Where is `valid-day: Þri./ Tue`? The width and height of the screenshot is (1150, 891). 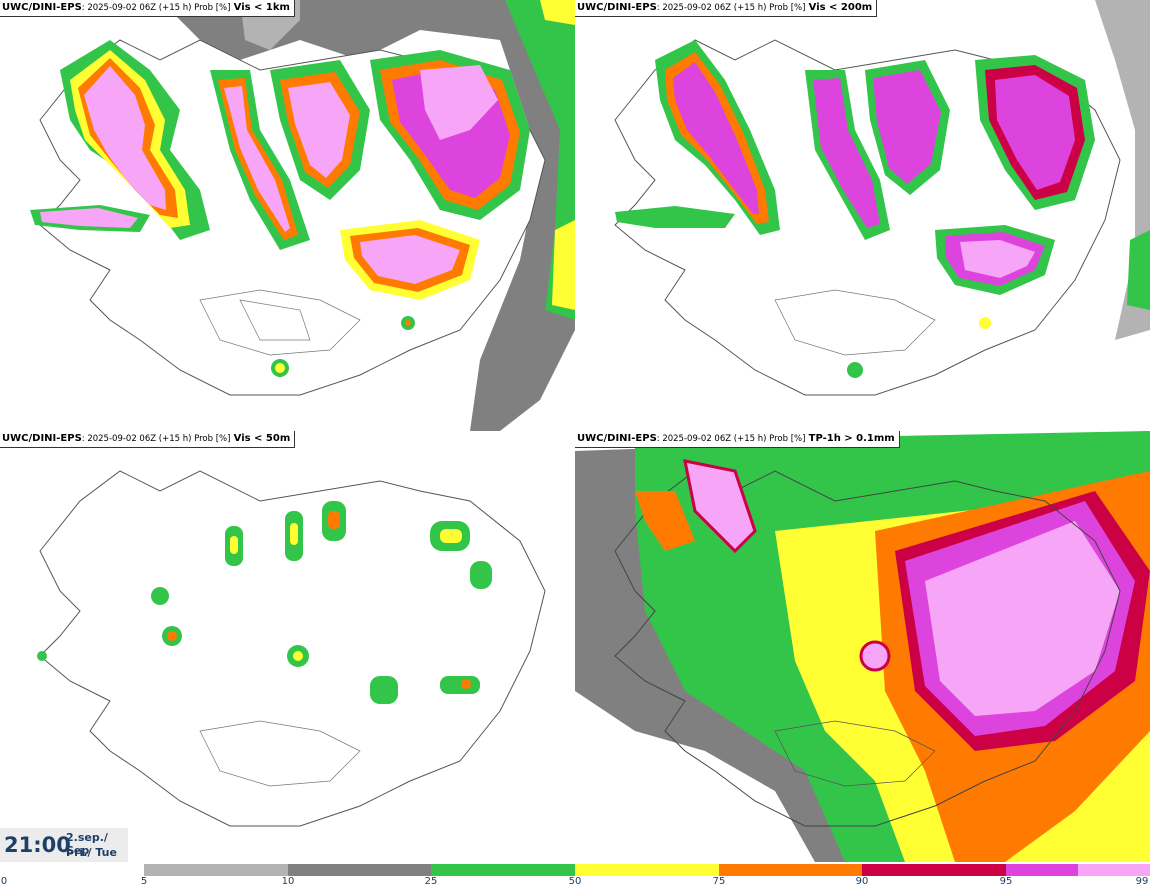 valid-day: Þri./ Tue is located at coordinates (91, 852).